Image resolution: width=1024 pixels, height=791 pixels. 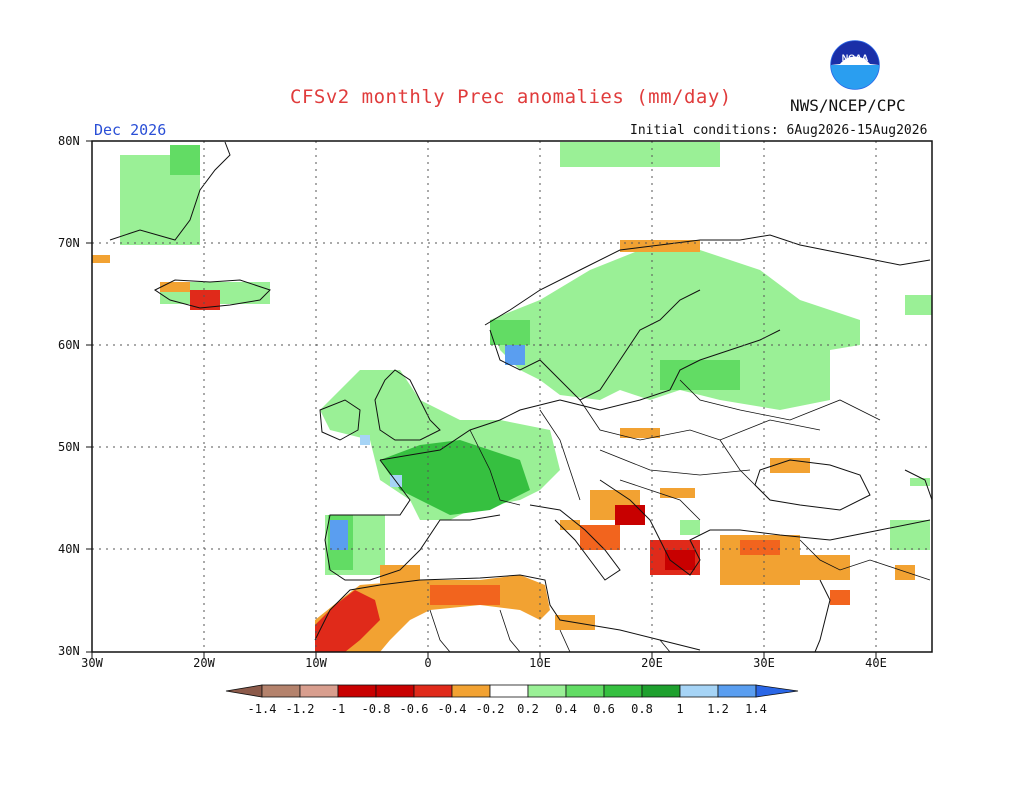 I want to click on colorbar-label: 1.4, so click(x=756, y=709).